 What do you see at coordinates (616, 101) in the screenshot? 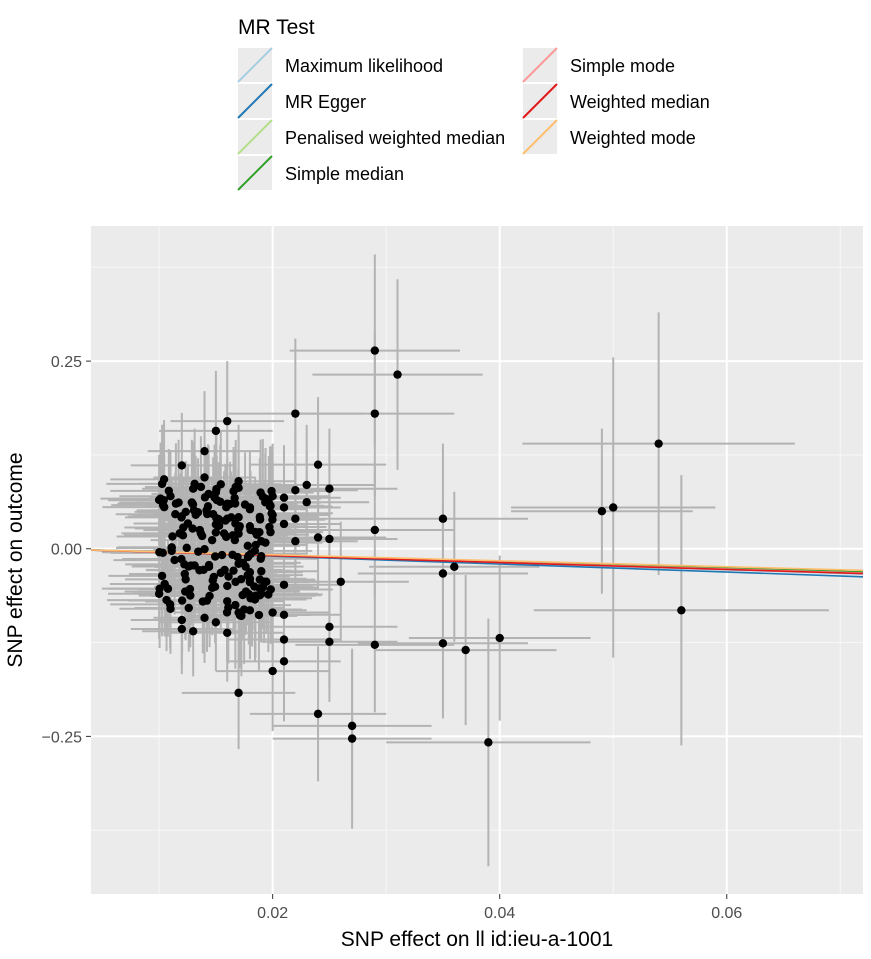
I see `legend-item: Weighted median` at bounding box center [616, 101].